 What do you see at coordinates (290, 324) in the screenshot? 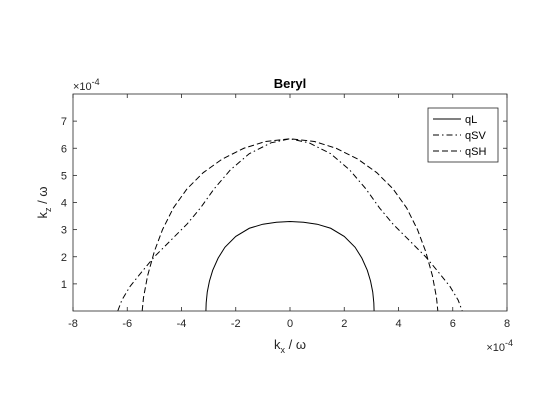
I see `x-tick-label: 0` at bounding box center [290, 324].